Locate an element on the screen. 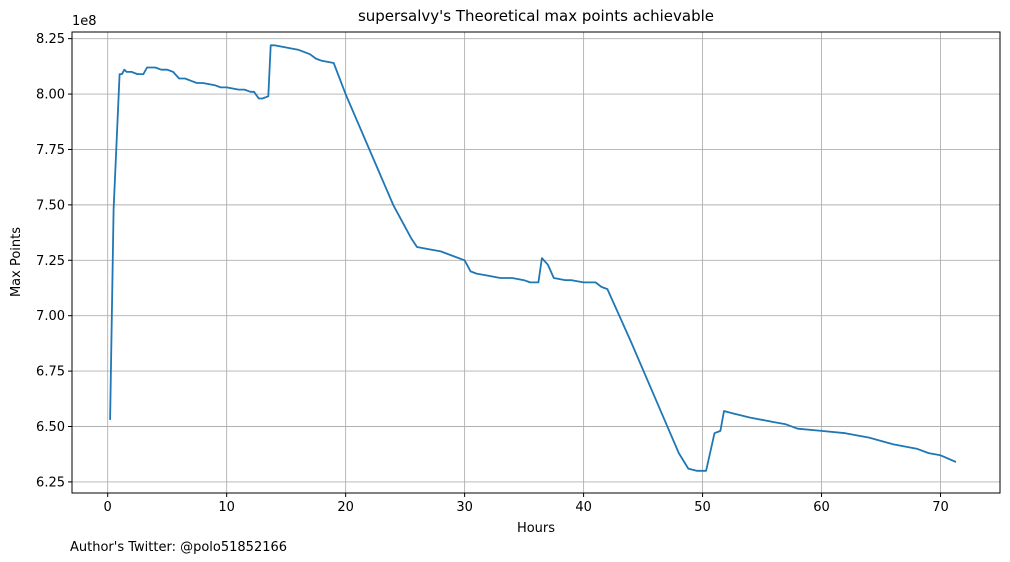  x-tick-label: 30 is located at coordinates (464, 507).